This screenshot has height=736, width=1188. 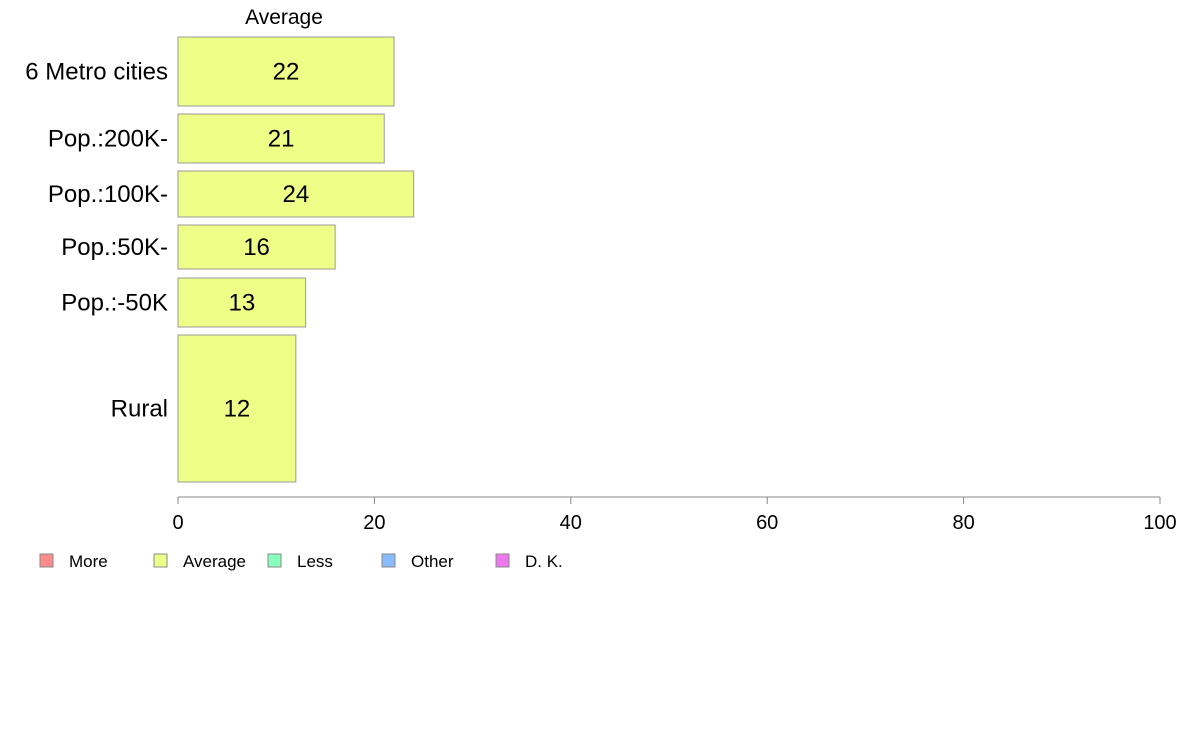 What do you see at coordinates (108, 139) in the screenshot?
I see `category-label-1: Pop.:200K-` at bounding box center [108, 139].